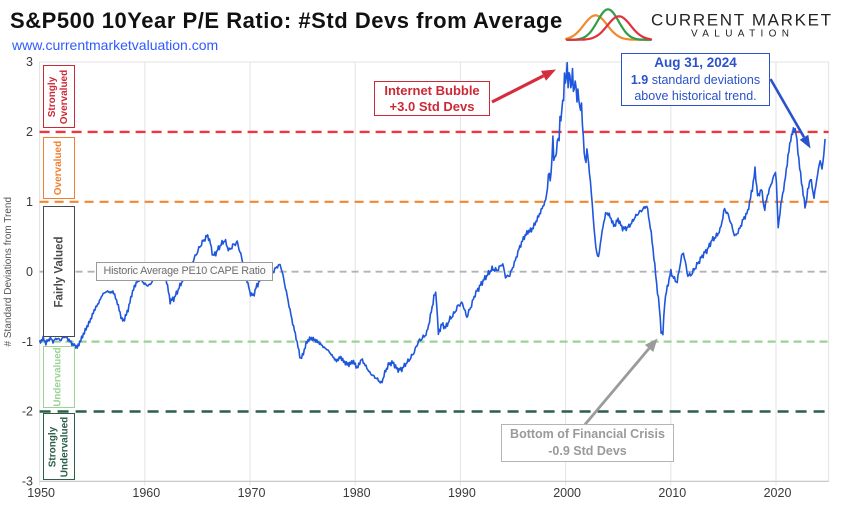 This screenshot has height=517, width=841. I want to click on svg-text:# Standard Deviations from Tre: # Standard Deviations from Trend, so click(8, 272).